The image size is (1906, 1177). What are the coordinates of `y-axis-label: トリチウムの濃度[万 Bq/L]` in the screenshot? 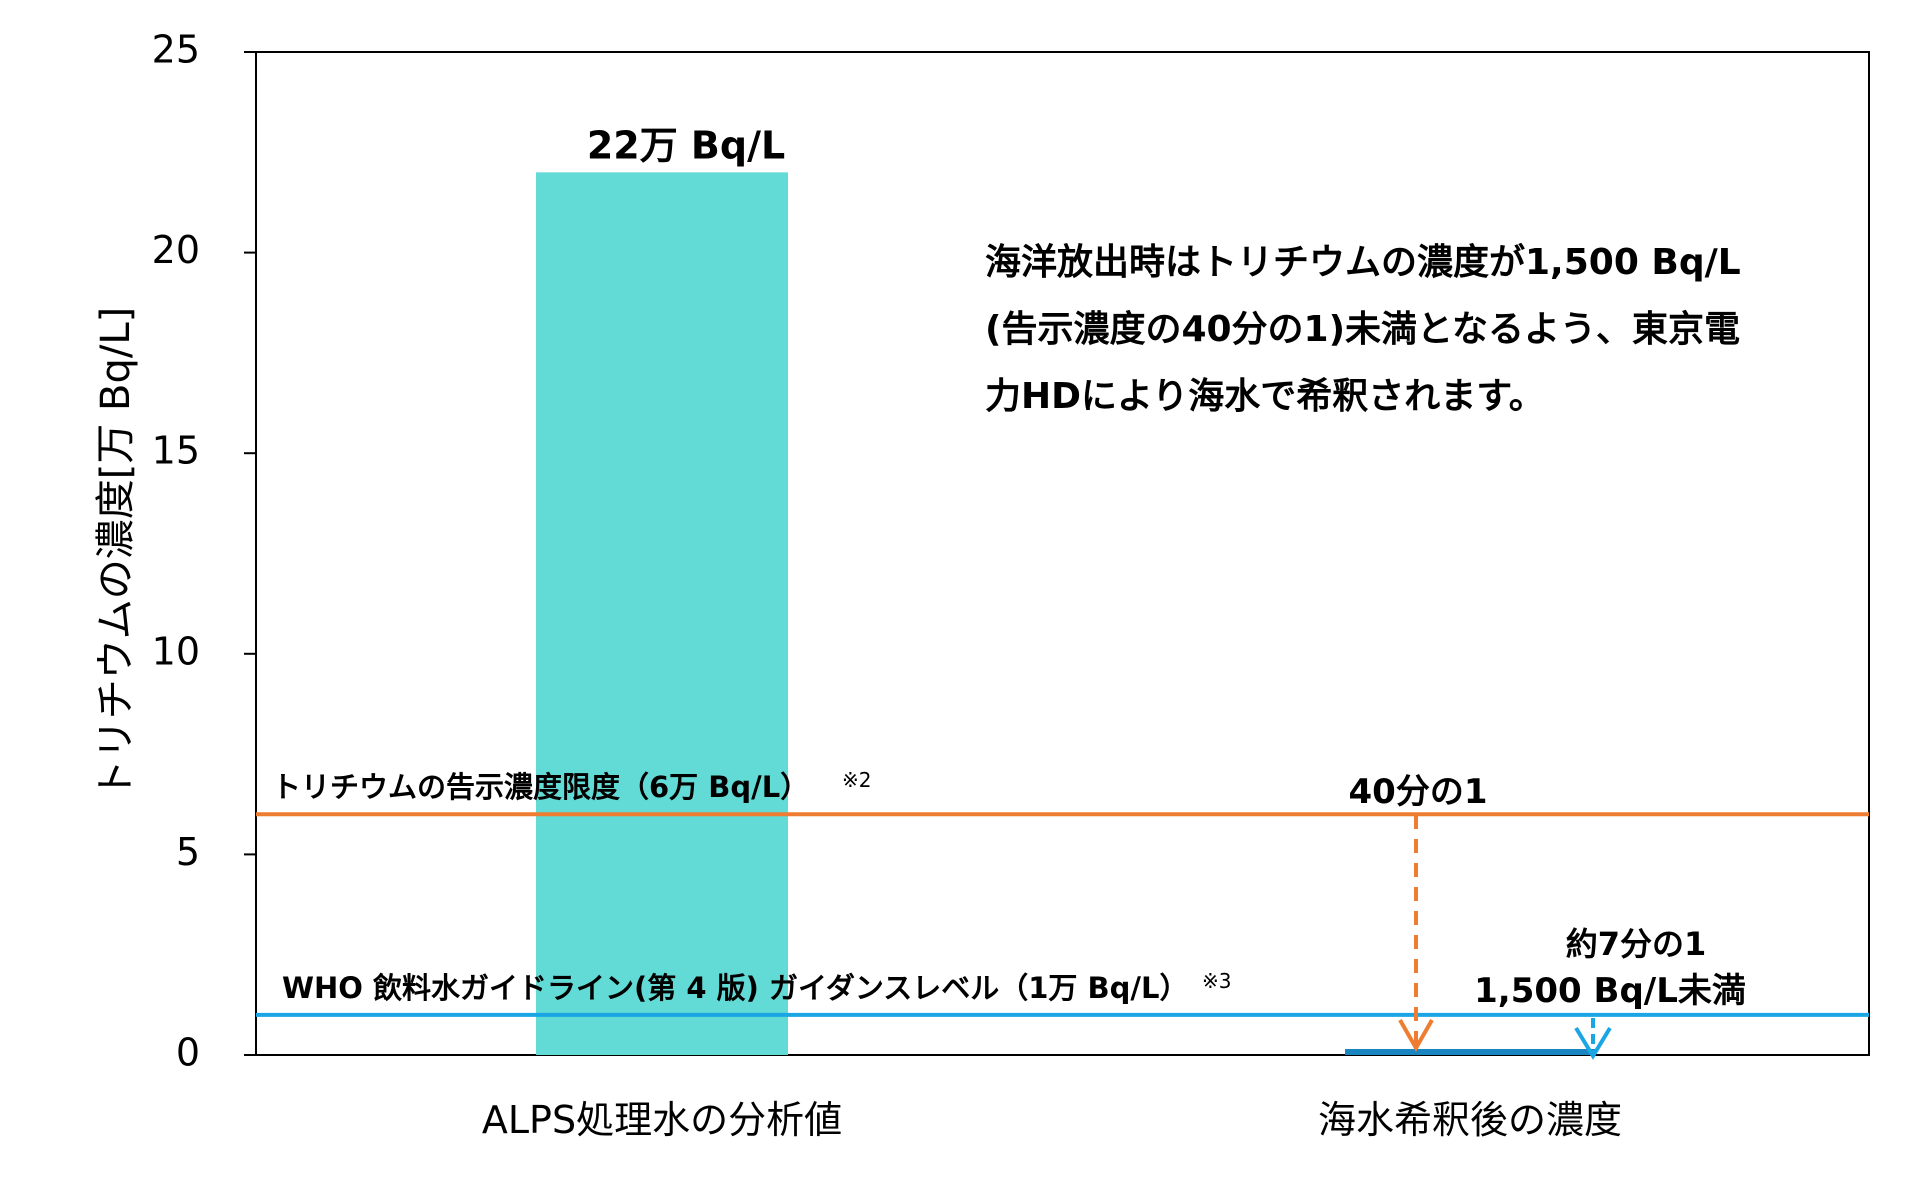 It's located at (116, 553).